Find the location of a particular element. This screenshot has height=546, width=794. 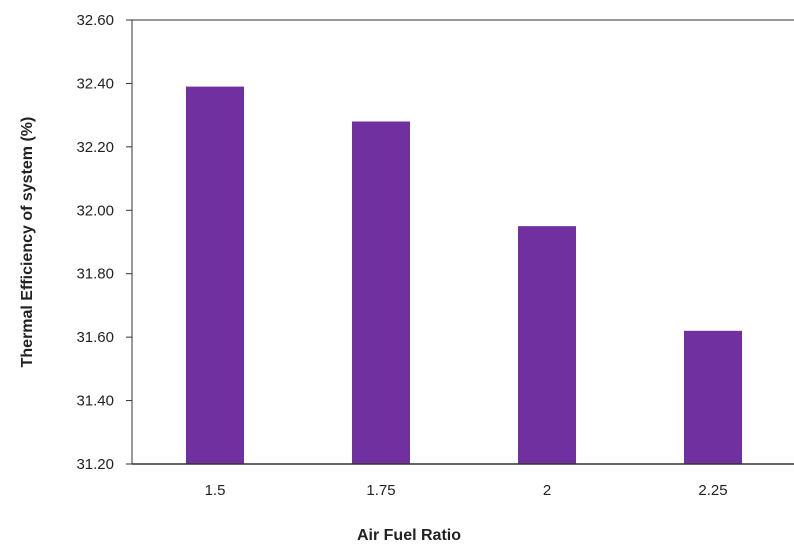

x-tick-label: 1.75 is located at coordinates (380, 490).